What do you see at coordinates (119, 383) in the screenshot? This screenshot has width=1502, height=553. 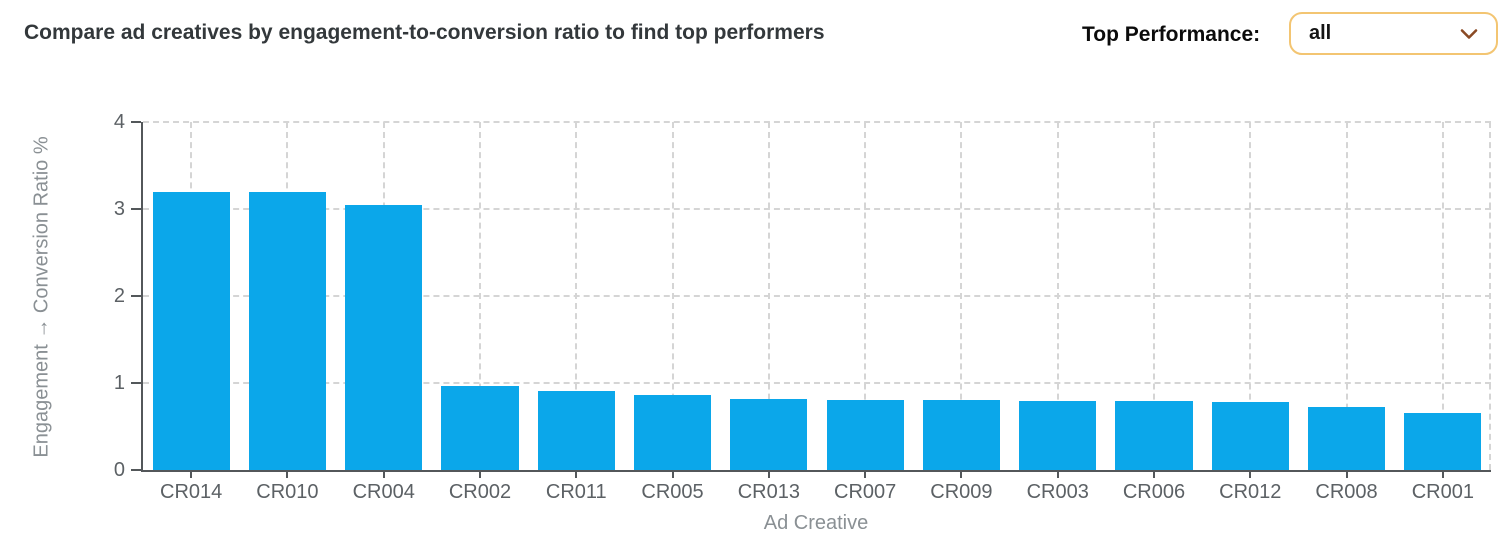 I see `y-tick-label: 1` at bounding box center [119, 383].